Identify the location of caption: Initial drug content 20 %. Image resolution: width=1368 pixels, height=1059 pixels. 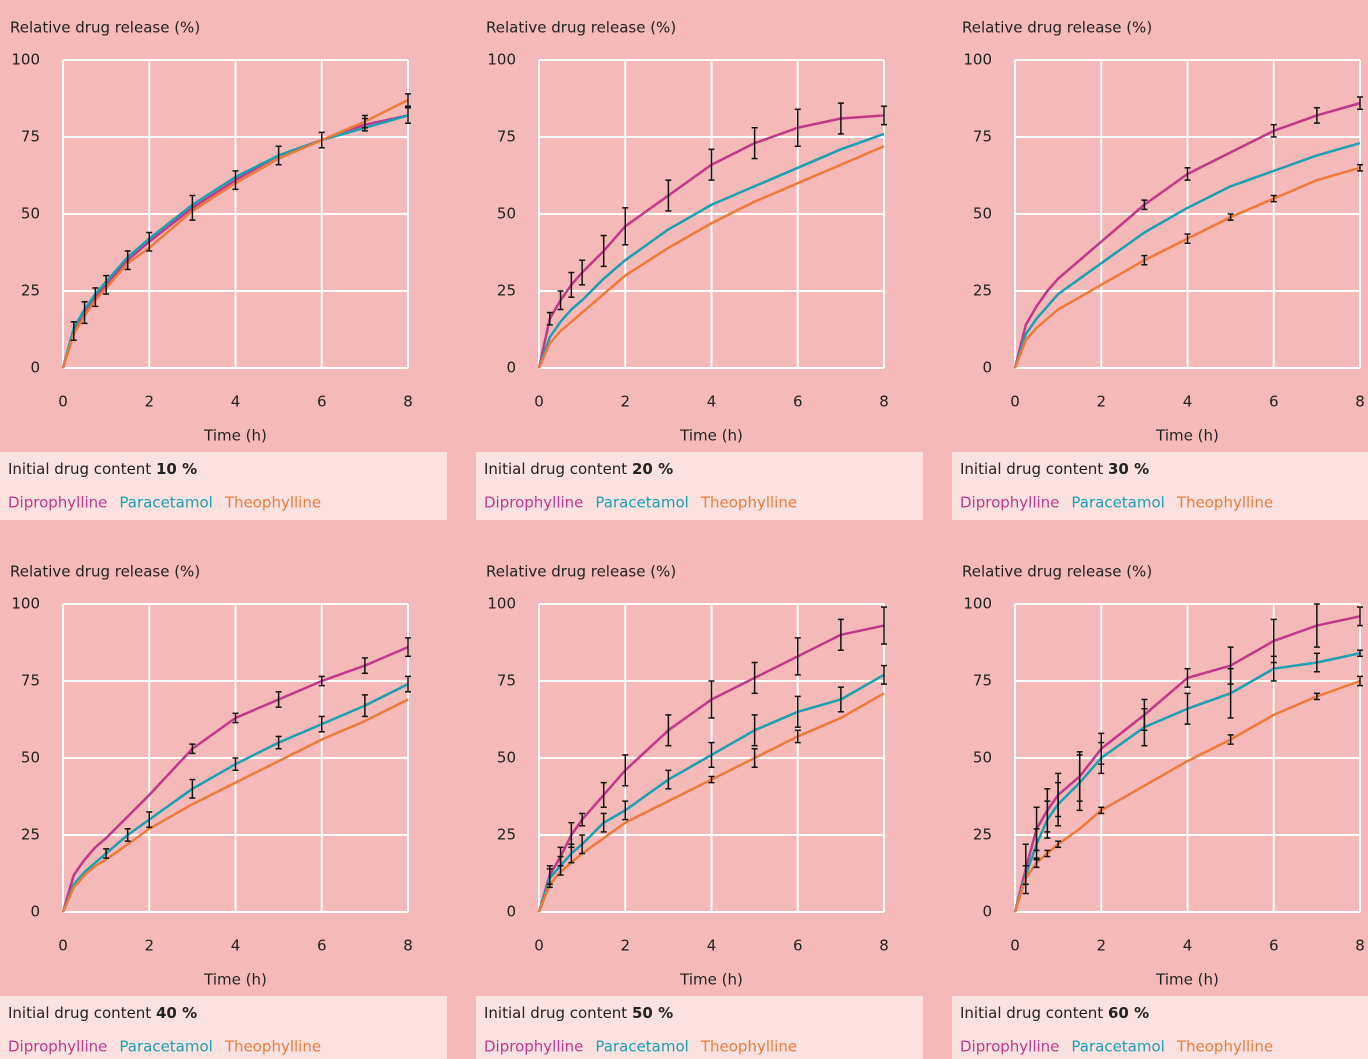
(578, 469).